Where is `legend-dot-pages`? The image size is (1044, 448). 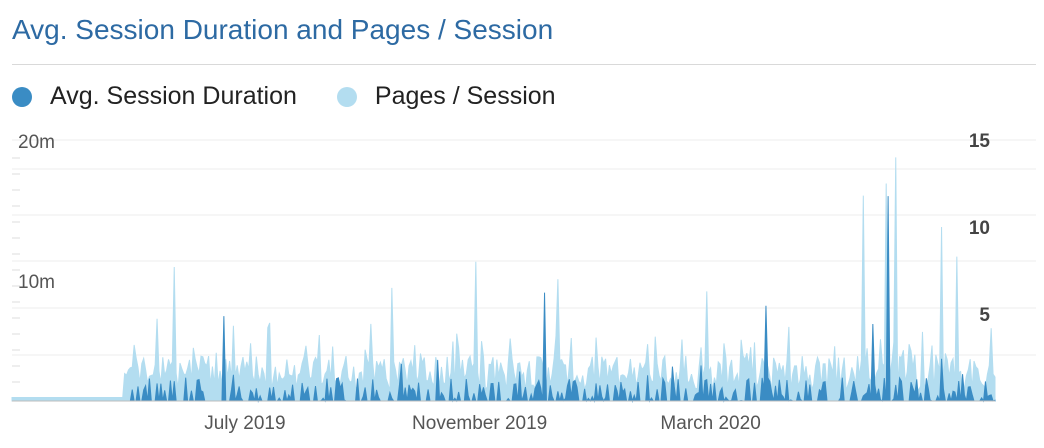 legend-dot-pages is located at coordinates (346, 96).